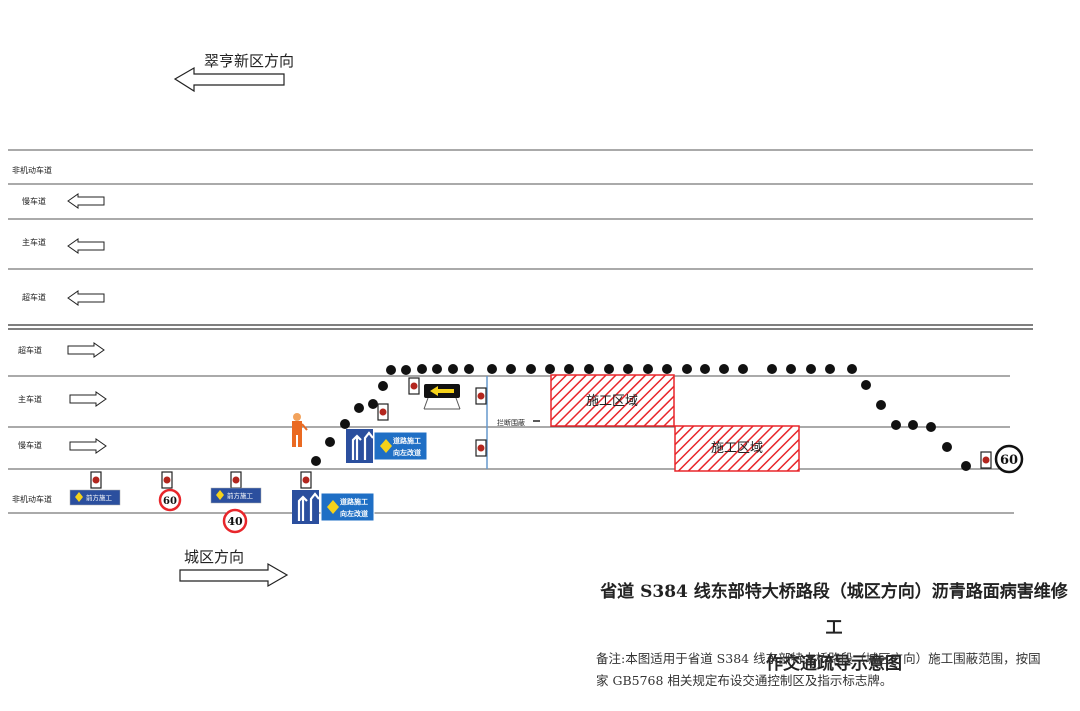  Describe the element at coordinates (87, 323) in the screenshot. I see `lane-arrows` at that location.